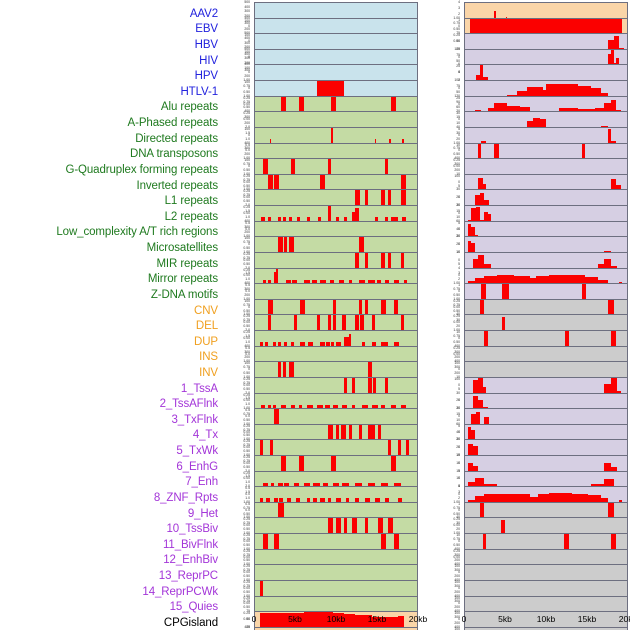  What do you see at coordinates (189, 107) in the screenshot?
I see `track-label-alu-repeats: Alu repeats` at bounding box center [189, 107].